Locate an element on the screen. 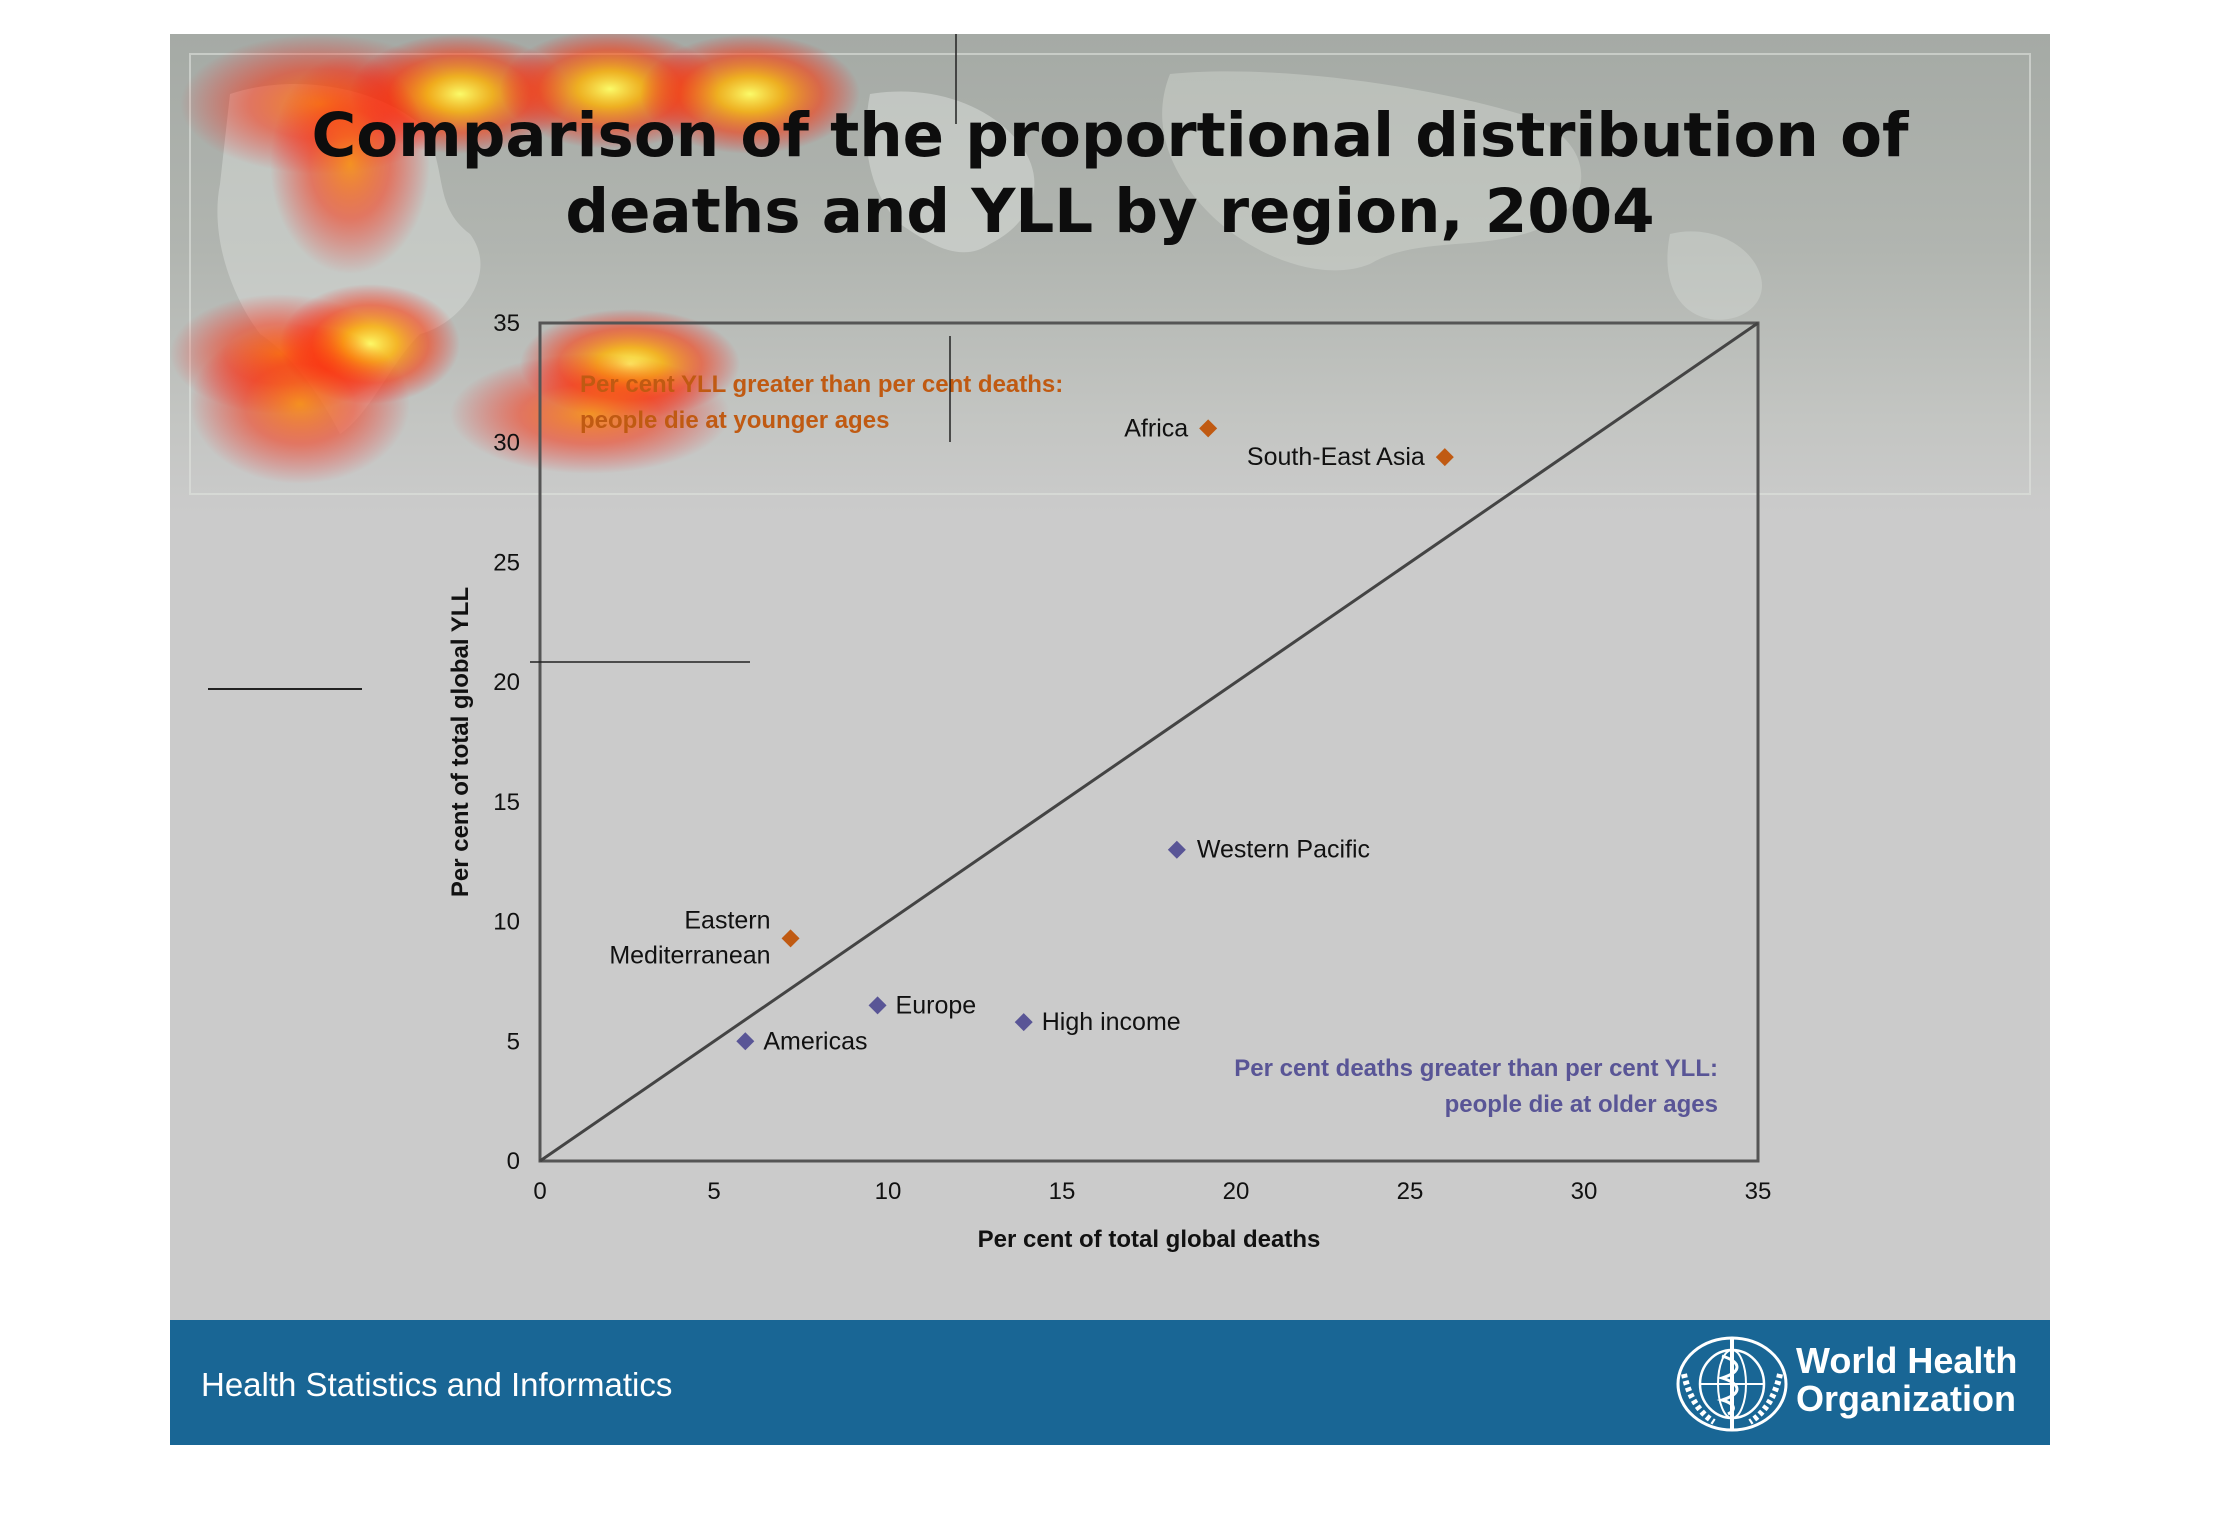 This screenshot has height=1530, width=2216. data-point-label: Africa is located at coordinates (1156, 428).